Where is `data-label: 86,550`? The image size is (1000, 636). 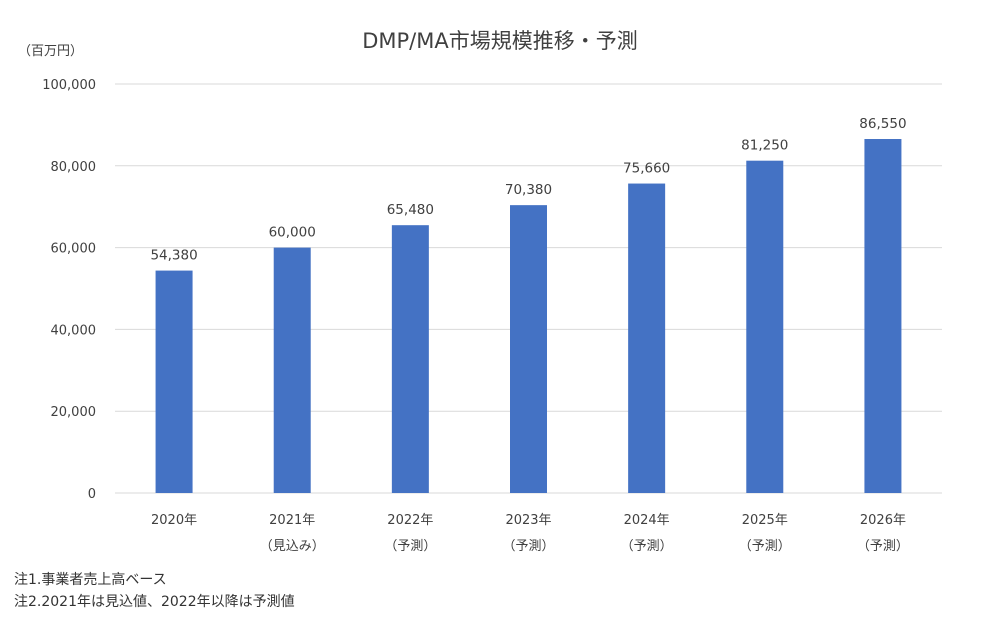
data-label: 86,550 is located at coordinates (882, 124).